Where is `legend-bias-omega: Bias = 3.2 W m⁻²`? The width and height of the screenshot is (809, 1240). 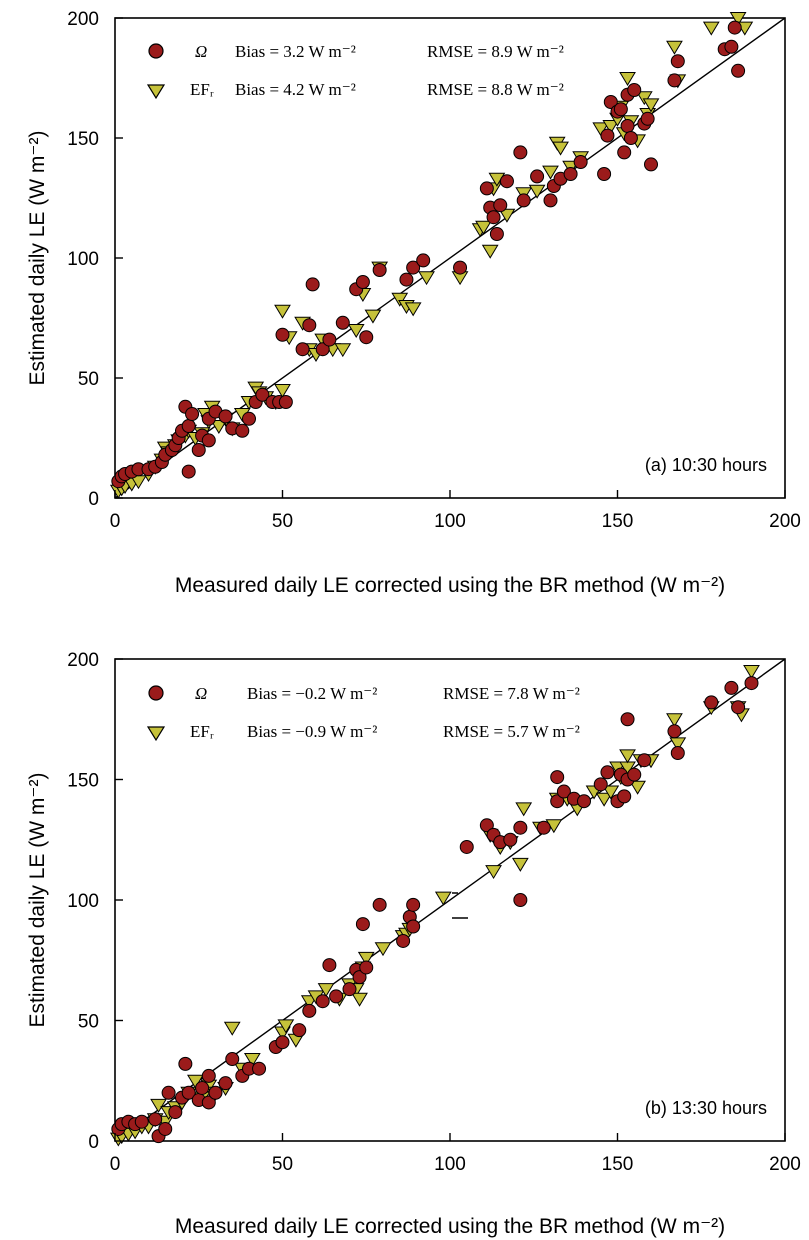
legend-bias-omega: Bias = 3.2 W m⁻² is located at coordinates (295, 51).